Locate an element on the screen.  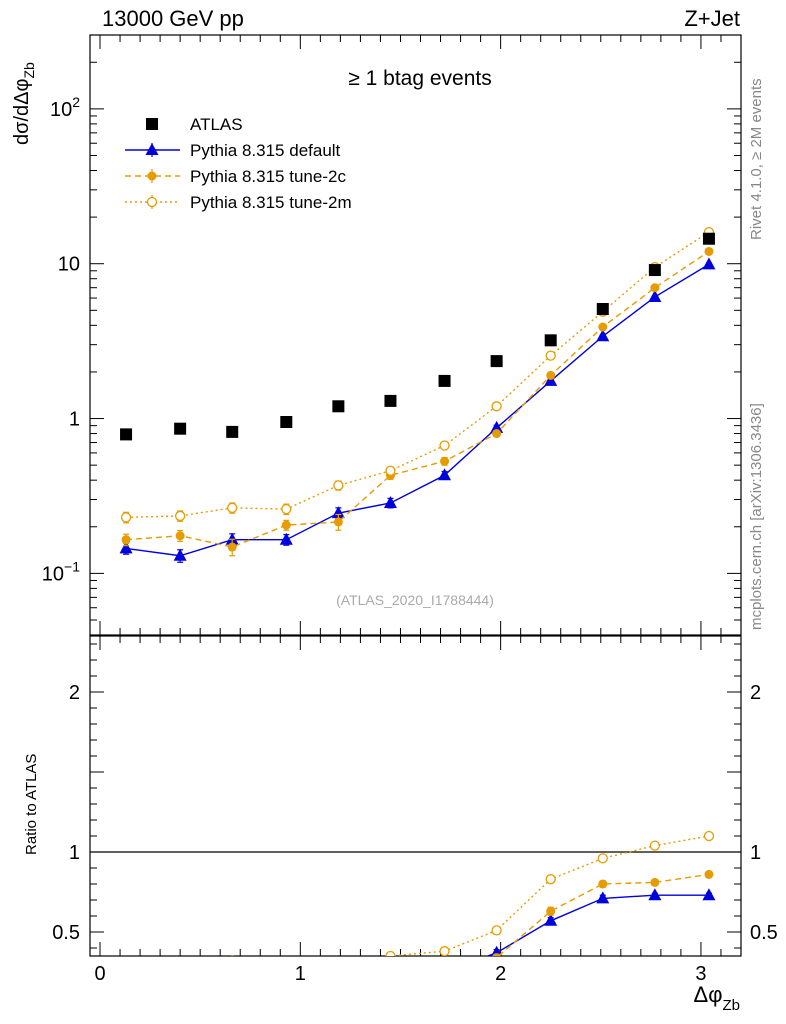
ratio-tick-label: 0.5 is located at coordinates (66, 933).